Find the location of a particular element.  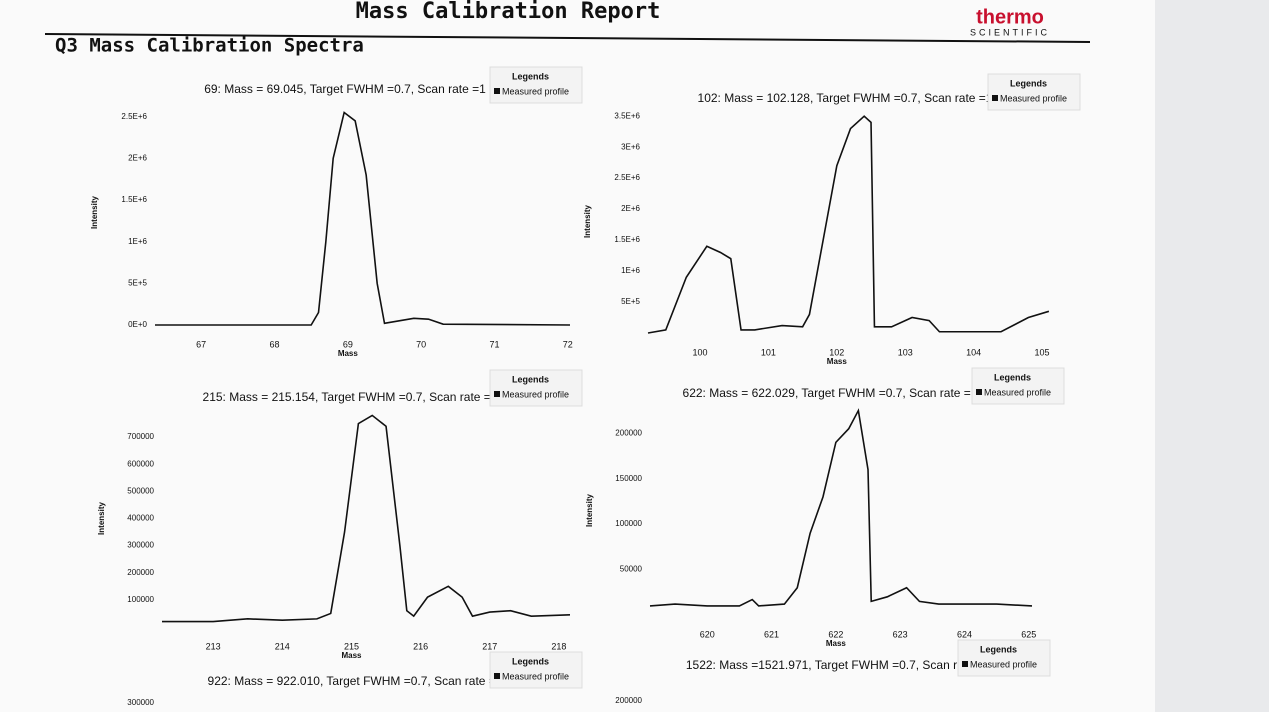

x-tick-label: 69 is located at coordinates (348, 344).